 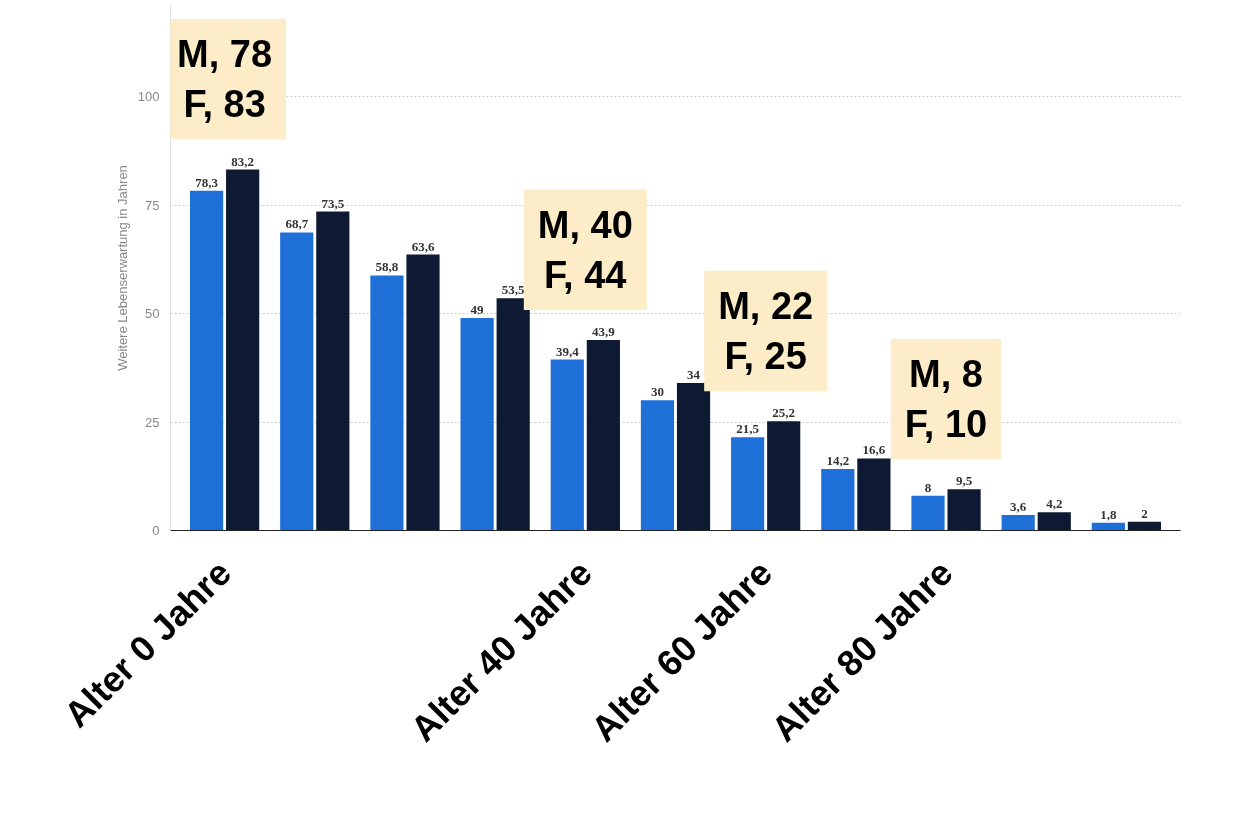 What do you see at coordinates (585, 250) in the screenshot?
I see `annotation: M, 40 F, 44` at bounding box center [585, 250].